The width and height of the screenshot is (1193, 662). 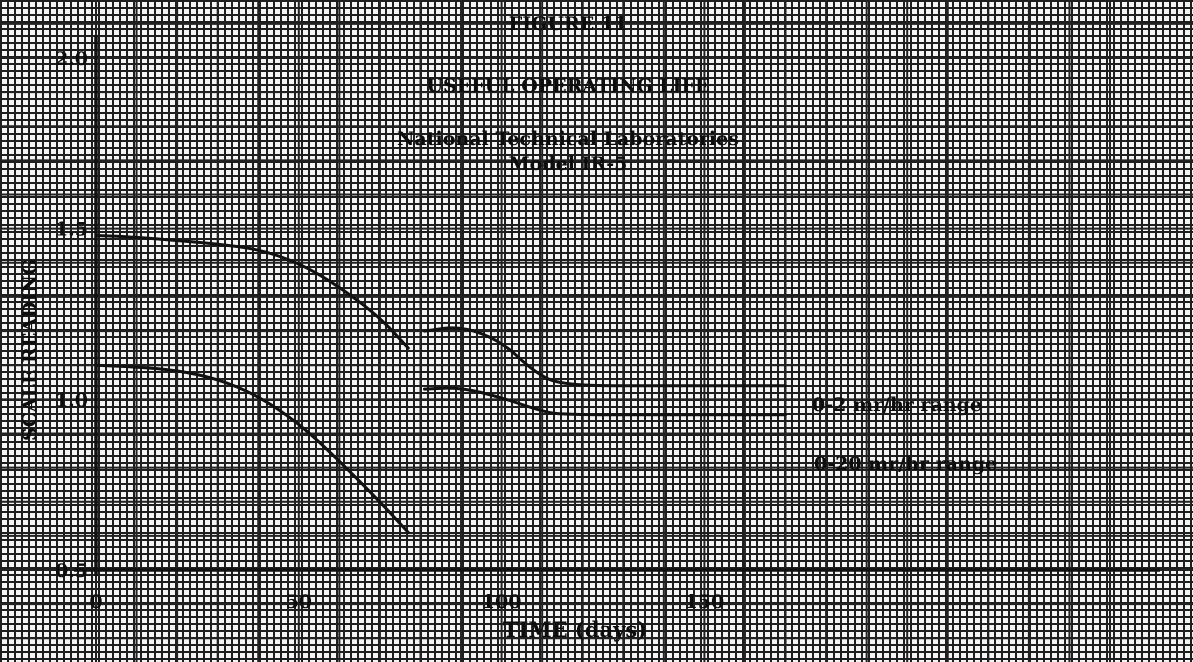 I want to click on legend-label-0-20: 0-20 mr/hr range, so click(x=905, y=464).